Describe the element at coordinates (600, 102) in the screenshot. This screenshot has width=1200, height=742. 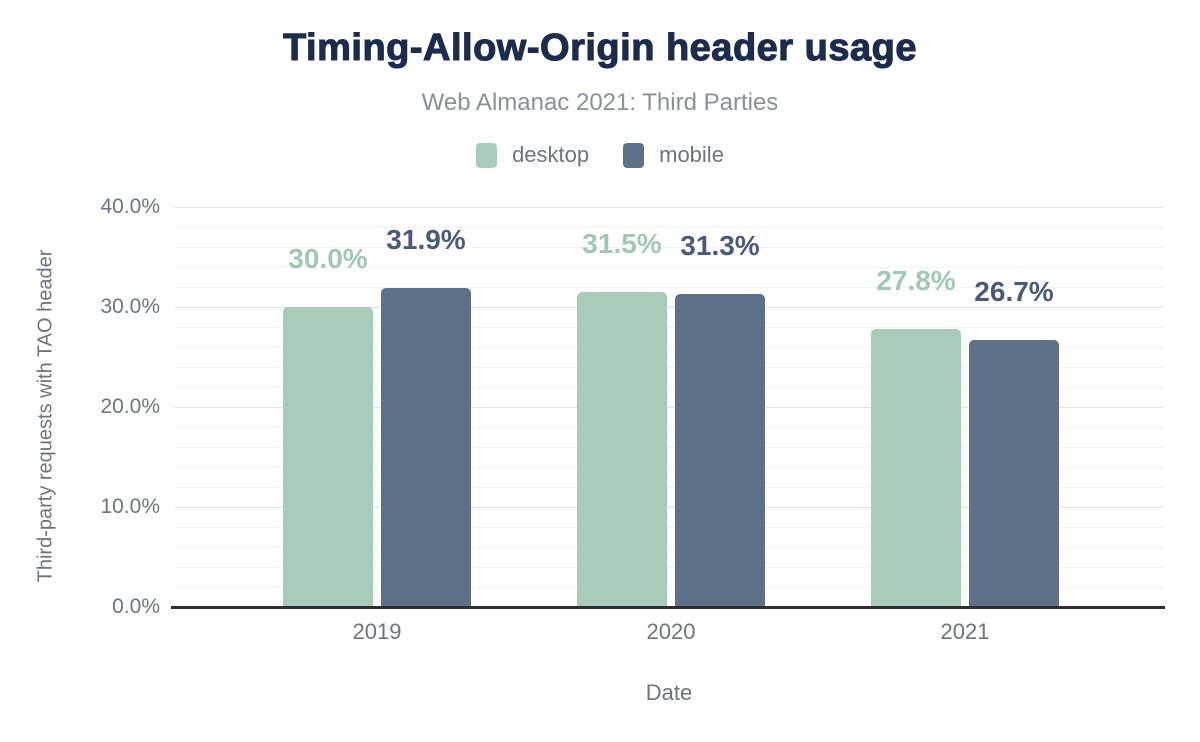
I see `chart-subtitle: Web Almanac 2021: Third Parties` at that location.